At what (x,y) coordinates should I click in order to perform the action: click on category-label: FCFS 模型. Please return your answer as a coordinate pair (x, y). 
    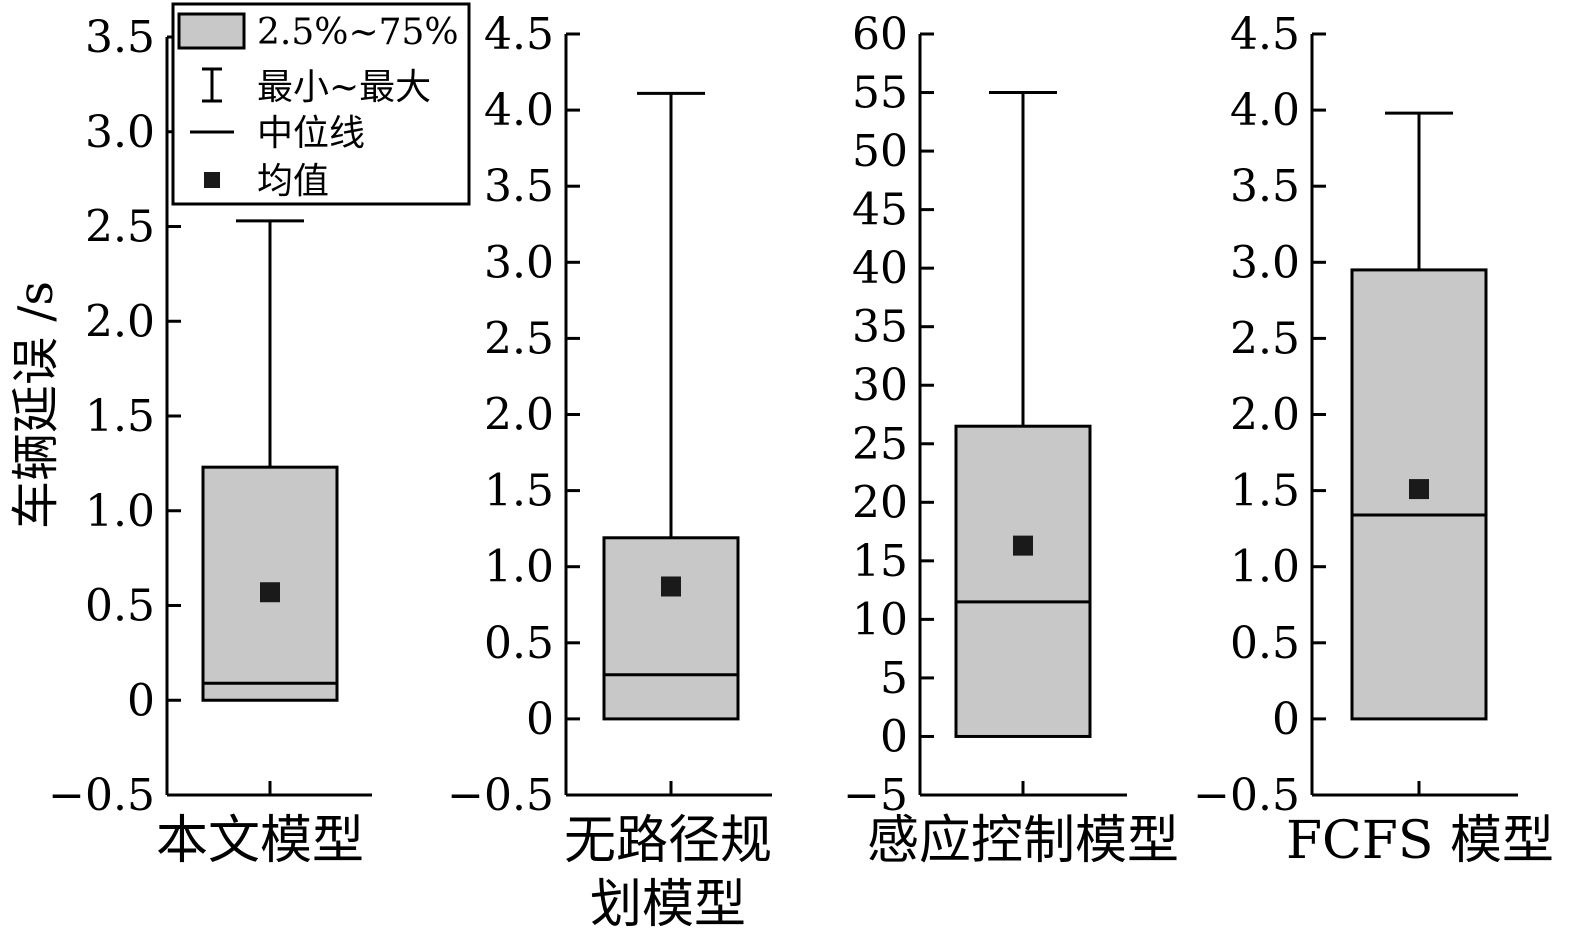
    Looking at the image, I should click on (1420, 841).